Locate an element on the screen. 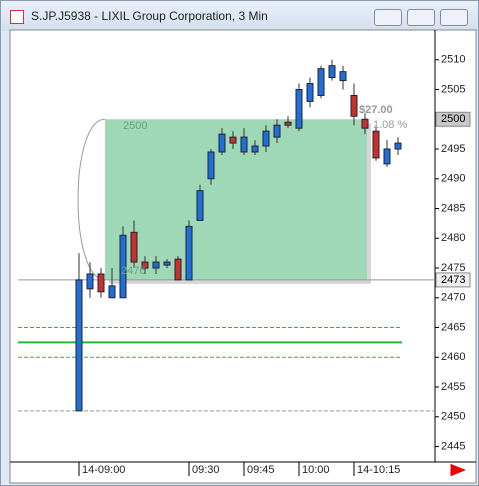 The width and height of the screenshot is (479, 486). y-tick-label: 2495 is located at coordinates (453, 149).